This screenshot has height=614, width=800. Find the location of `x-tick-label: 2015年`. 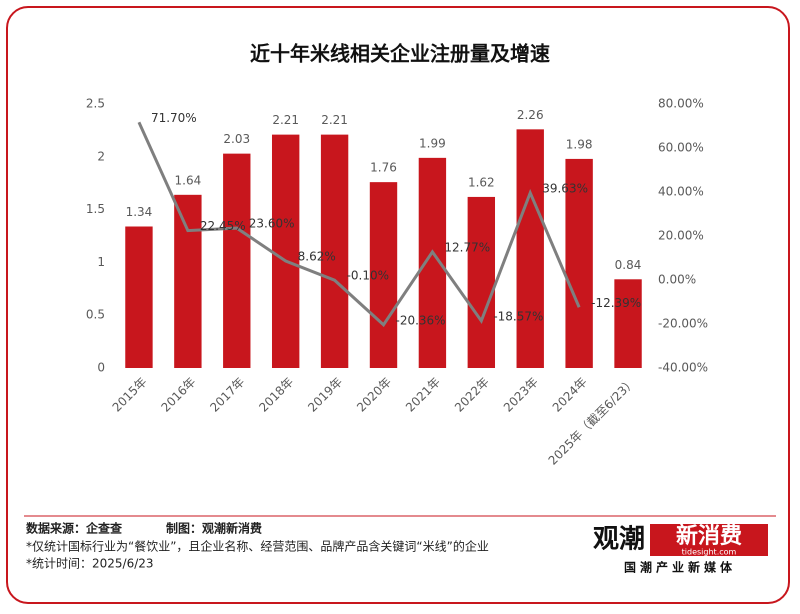

x-tick-label: 2015年 is located at coordinates (130, 395).